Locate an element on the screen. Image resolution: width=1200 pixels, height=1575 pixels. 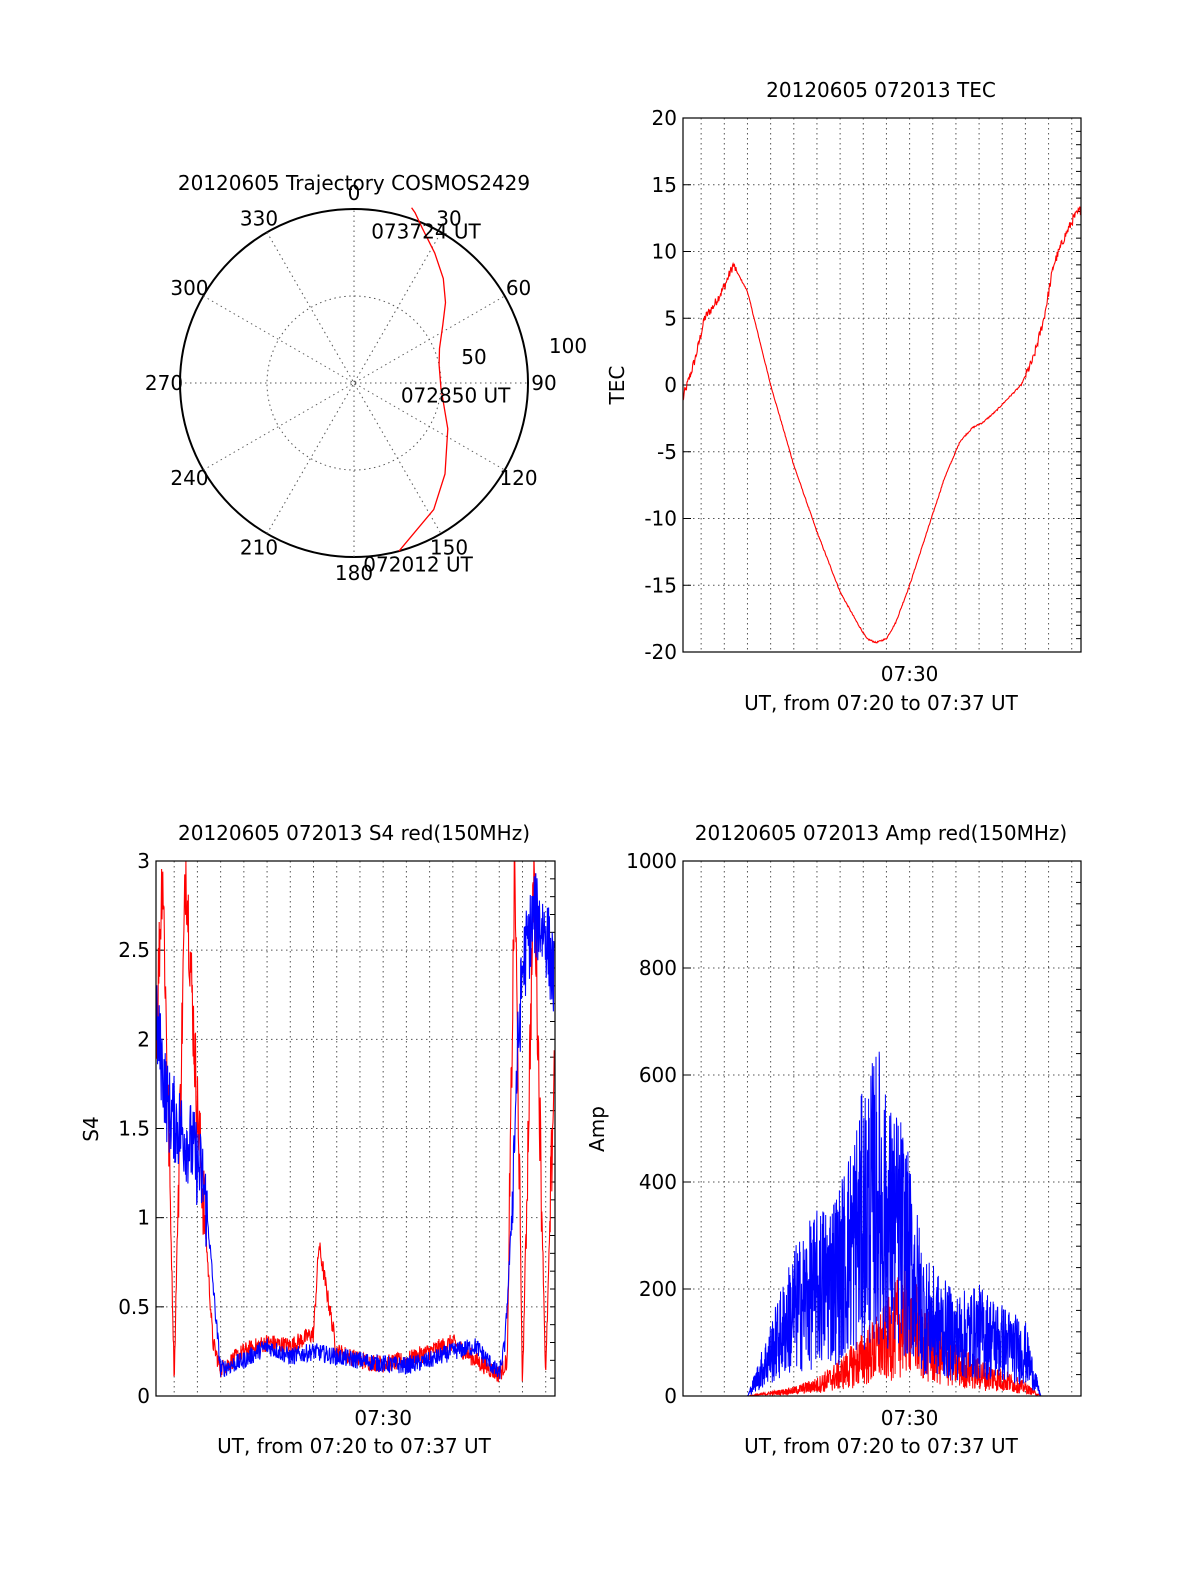
trajectory-annotations: 073724 UT 072850 UT 072012 UT is located at coordinates (437, 397).